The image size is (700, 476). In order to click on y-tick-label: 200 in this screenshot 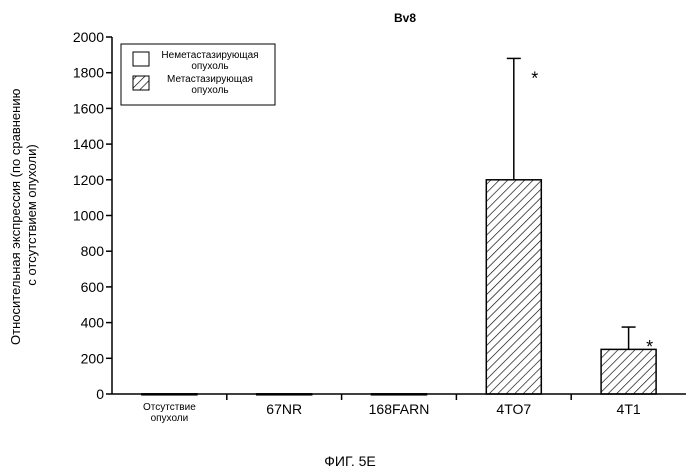, I will do `click(93, 358)`.